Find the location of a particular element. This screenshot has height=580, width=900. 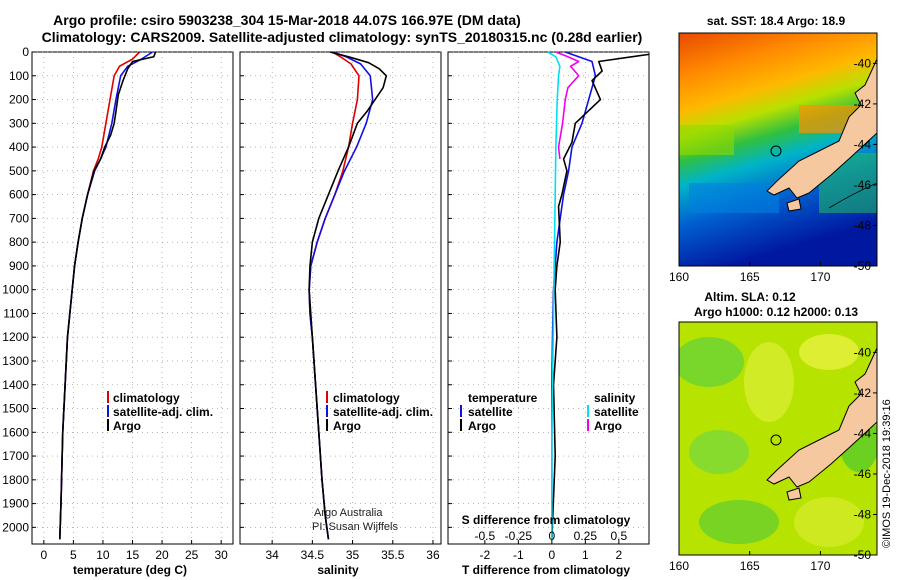

t-difference-axis-label: T difference from climatology is located at coordinates (546, 570).